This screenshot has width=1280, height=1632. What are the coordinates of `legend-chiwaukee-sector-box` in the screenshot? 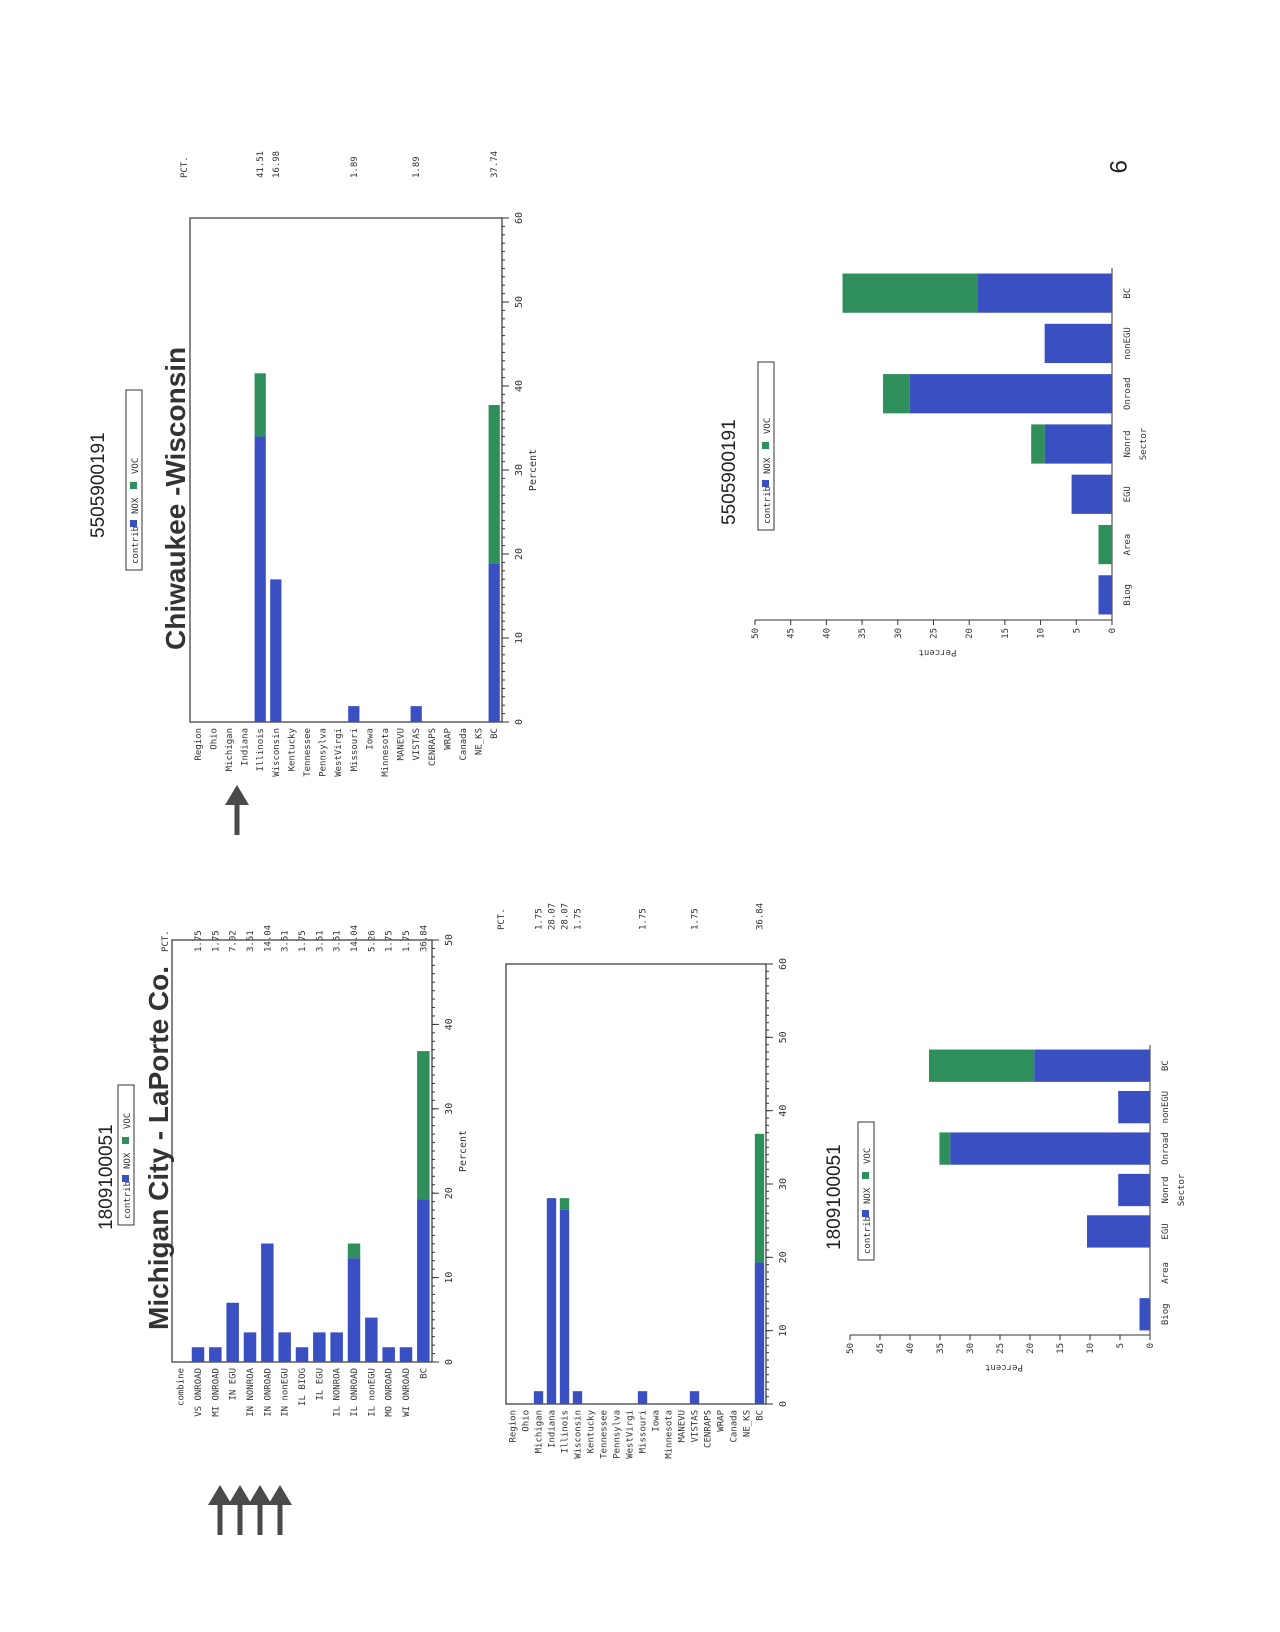 It's located at (766, 446).